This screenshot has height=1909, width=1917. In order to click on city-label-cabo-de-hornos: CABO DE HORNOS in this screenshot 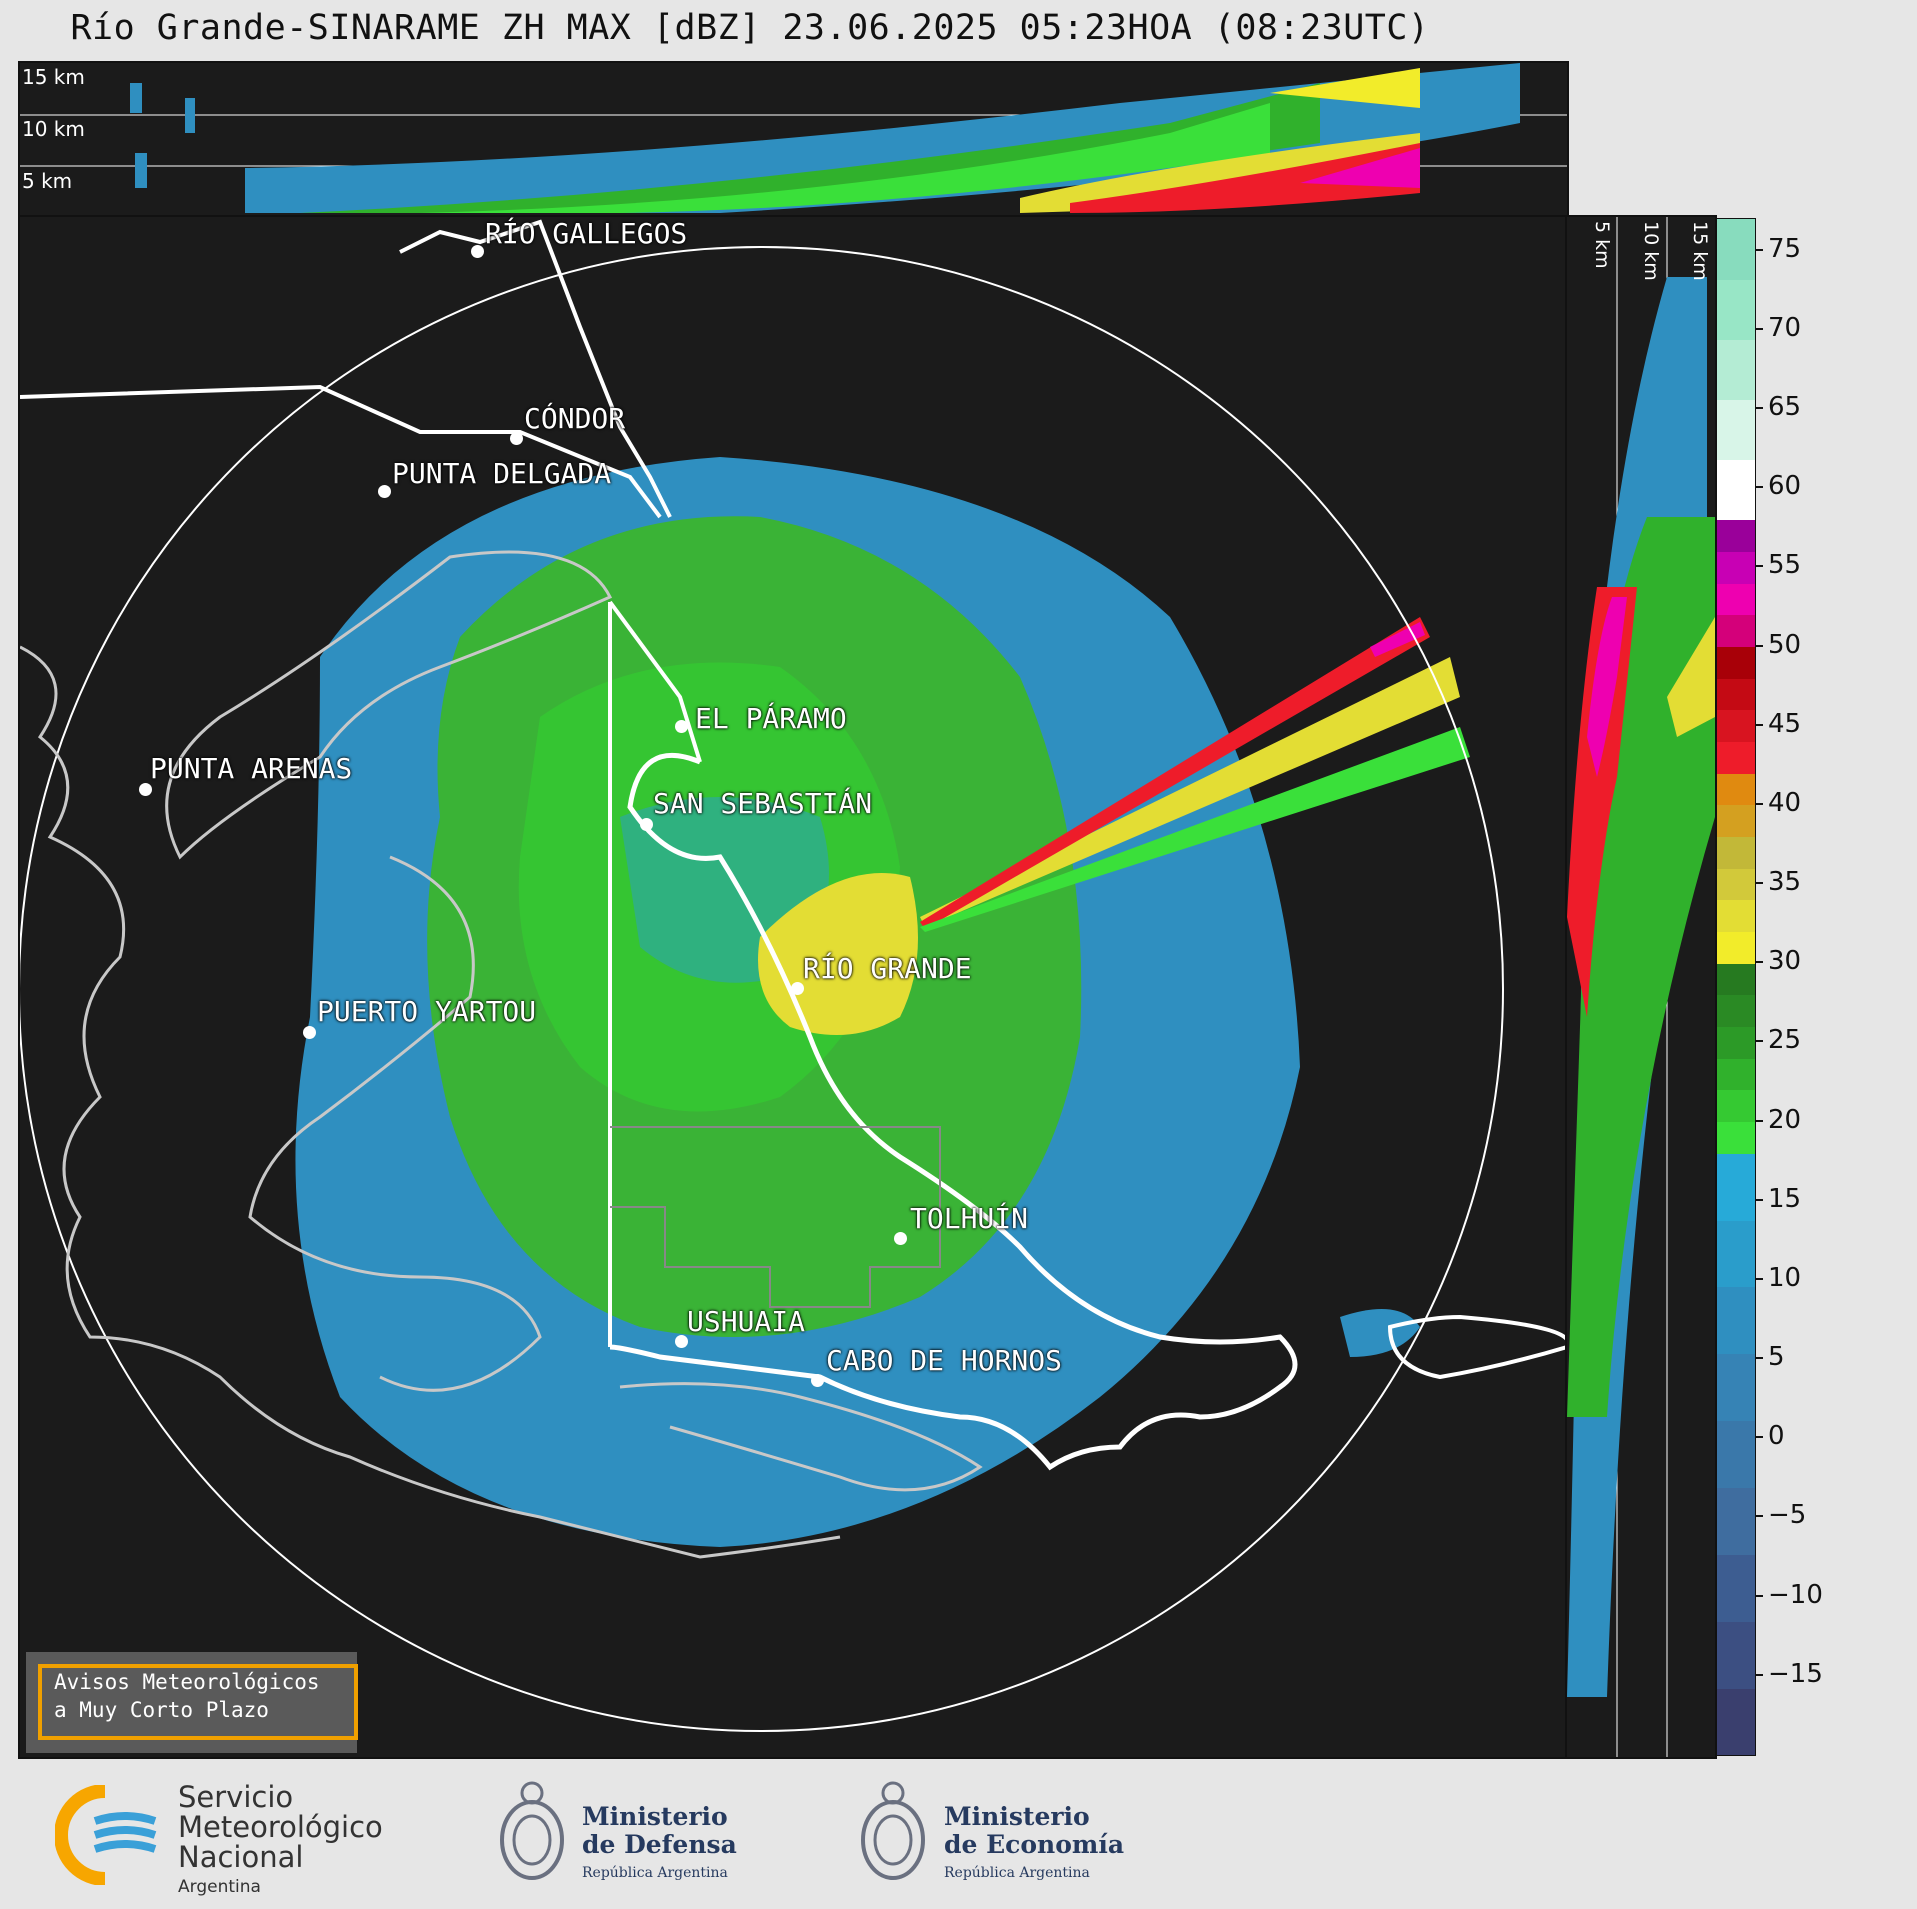, I will do `click(944, 1360)`.